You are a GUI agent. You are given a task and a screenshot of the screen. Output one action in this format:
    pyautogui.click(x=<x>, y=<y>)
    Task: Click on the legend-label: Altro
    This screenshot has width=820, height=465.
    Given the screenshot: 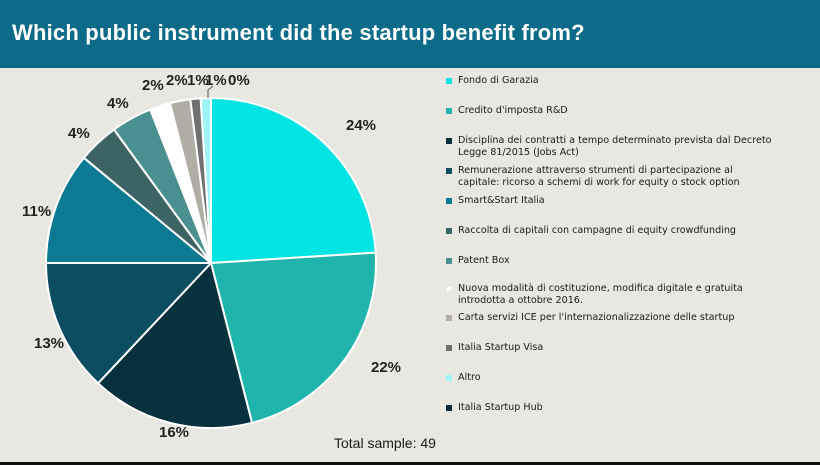 What is the action you would take?
    pyautogui.click(x=469, y=378)
    